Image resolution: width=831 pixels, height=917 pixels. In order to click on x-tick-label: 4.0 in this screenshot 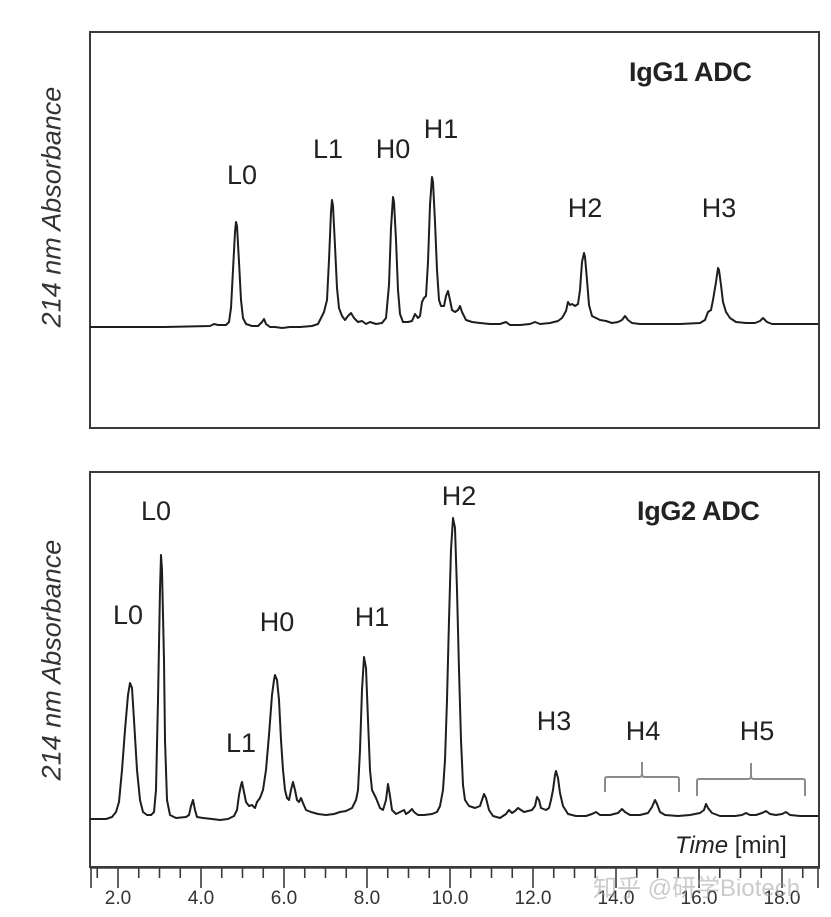, I will do `click(201, 898)`.